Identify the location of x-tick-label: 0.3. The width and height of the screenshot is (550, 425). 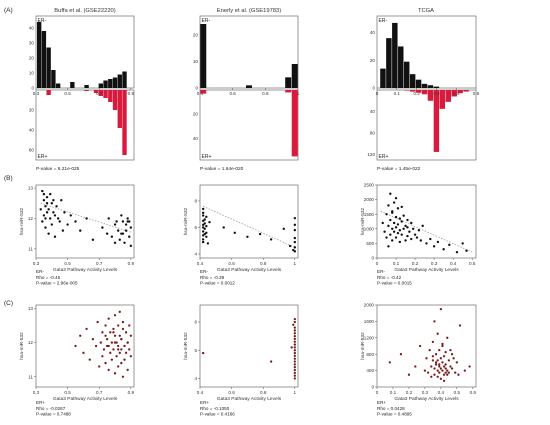
(36, 93).